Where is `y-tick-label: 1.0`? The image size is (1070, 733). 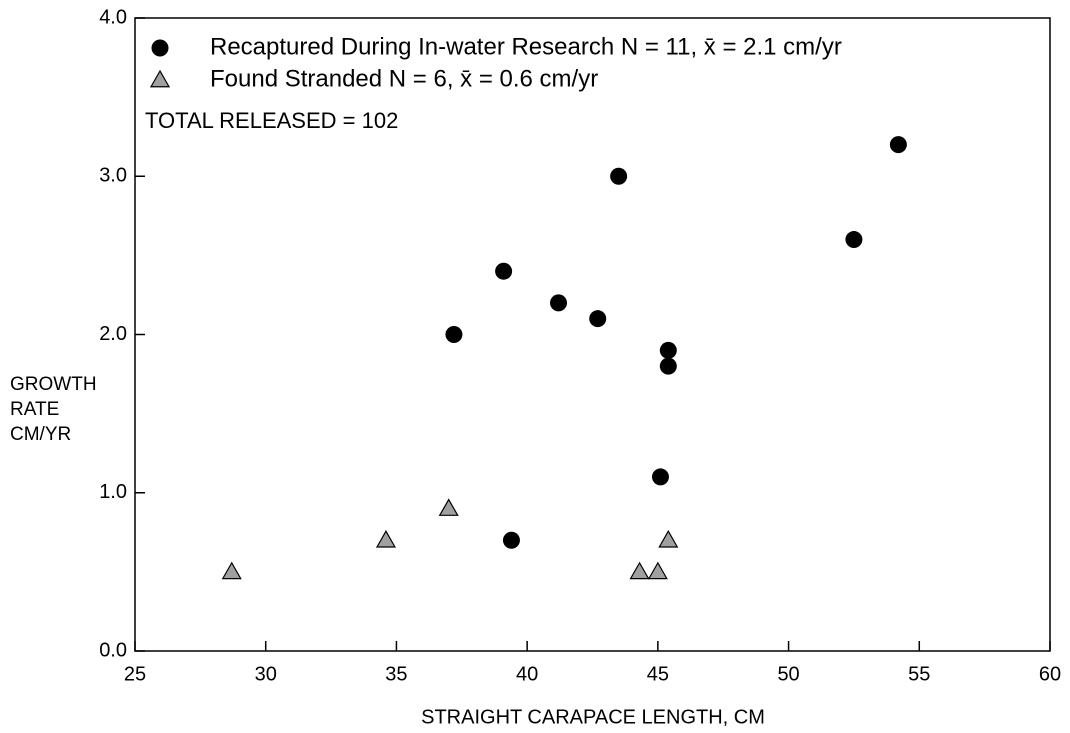
y-tick-label: 1.0 is located at coordinates (113, 492).